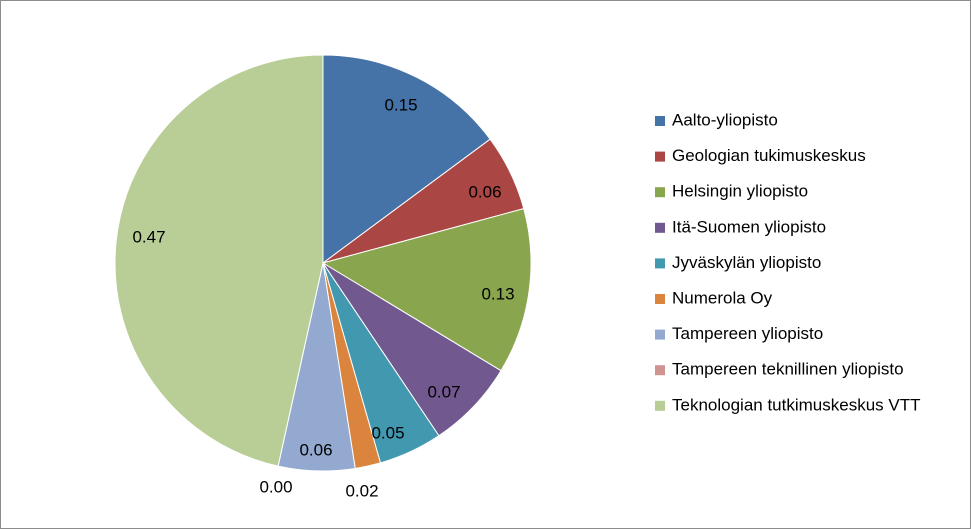 The height and width of the screenshot is (529, 971). Describe the element at coordinates (400, 104) in the screenshot. I see `data-label: 0.15` at that location.